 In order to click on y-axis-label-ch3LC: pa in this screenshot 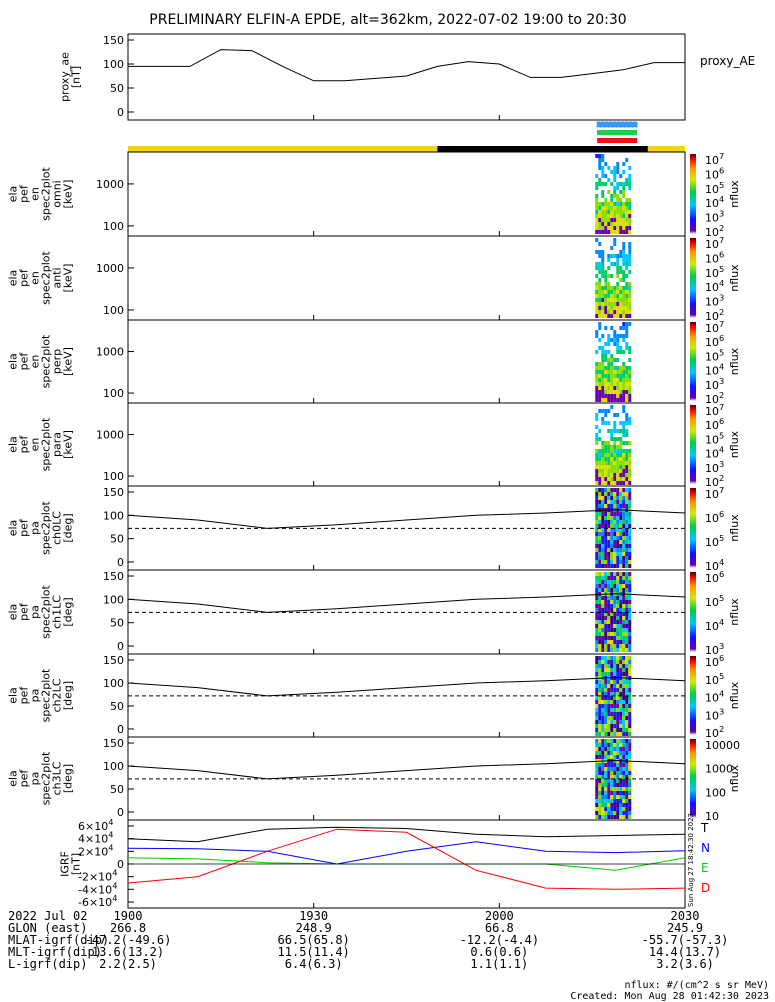, I will do `click(35, 779)`.